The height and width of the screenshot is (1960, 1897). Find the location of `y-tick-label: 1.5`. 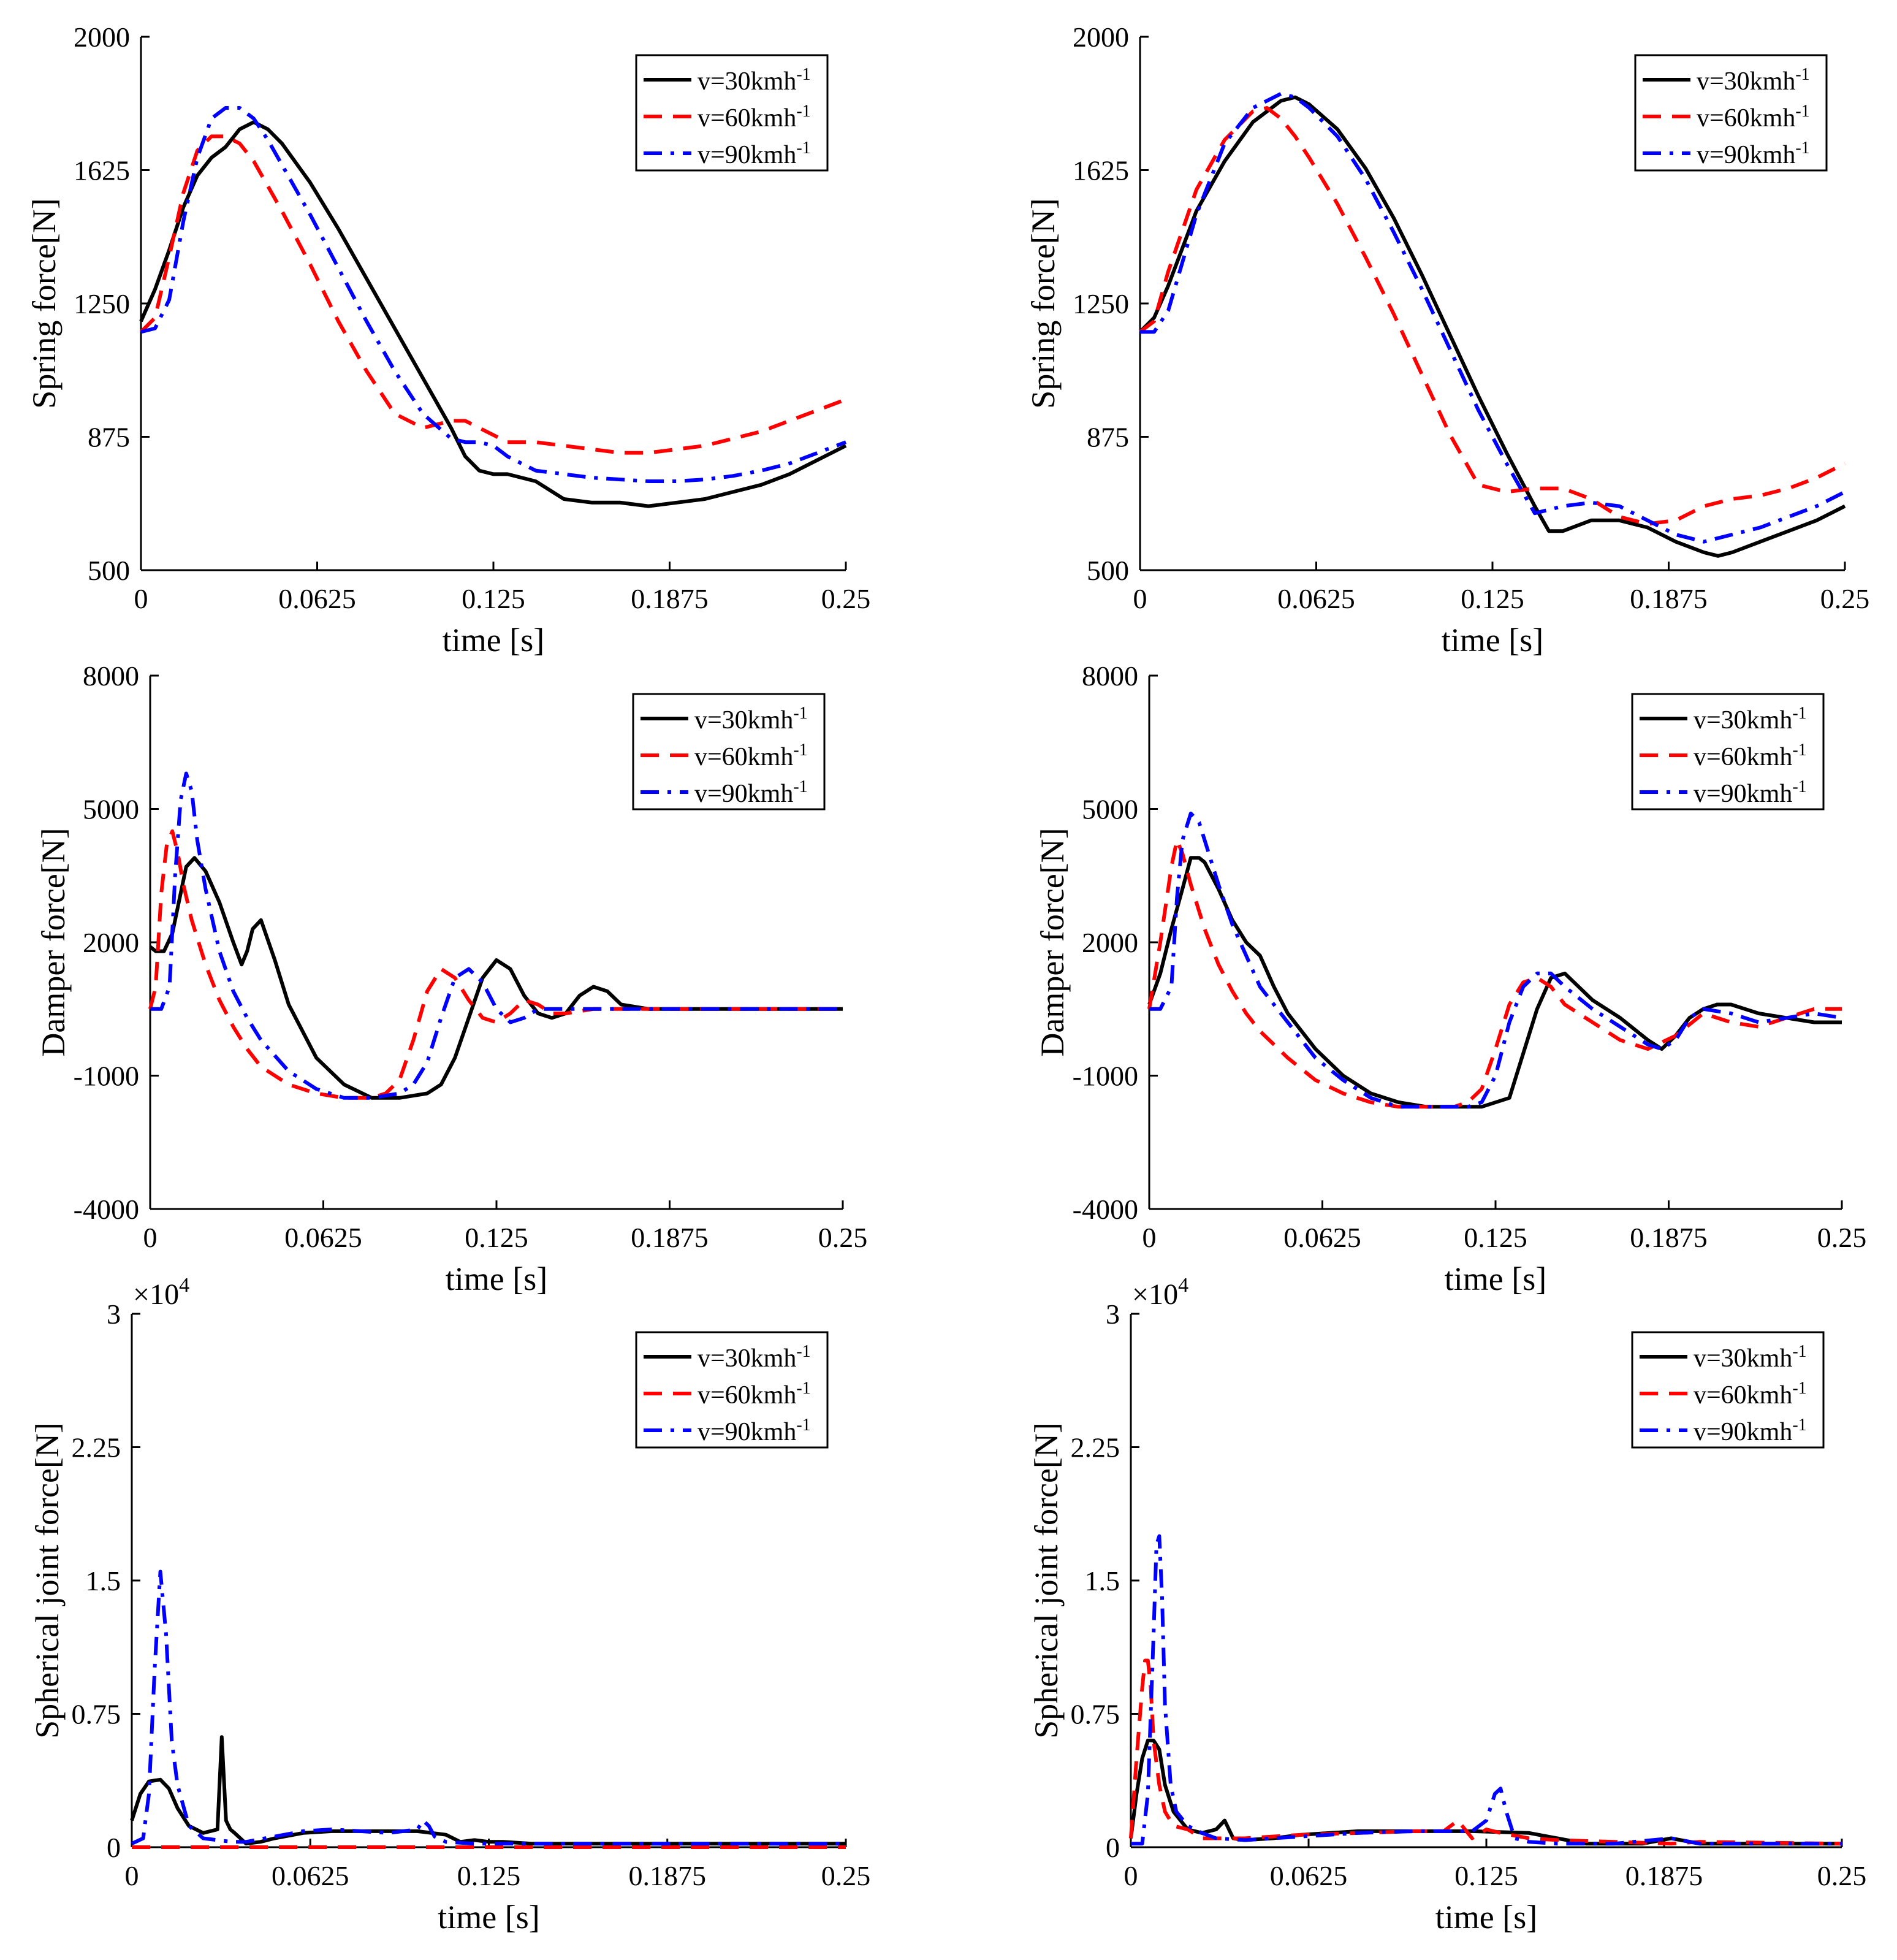

y-tick-label: 1.5 is located at coordinates (1102, 1580).